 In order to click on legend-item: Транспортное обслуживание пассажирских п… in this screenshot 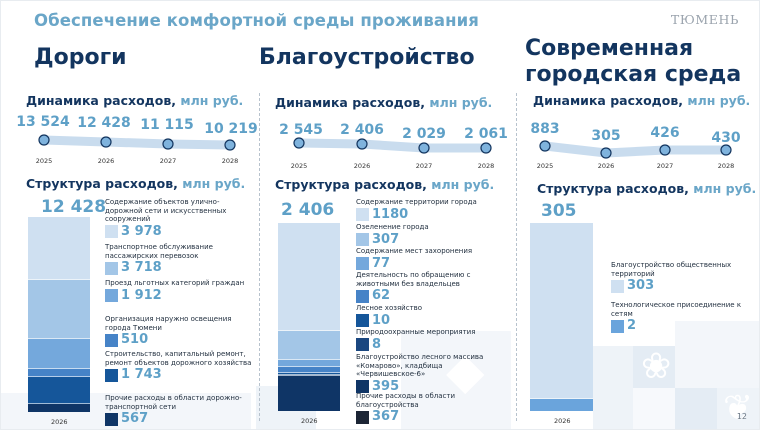, I will do `click(159, 259)`.